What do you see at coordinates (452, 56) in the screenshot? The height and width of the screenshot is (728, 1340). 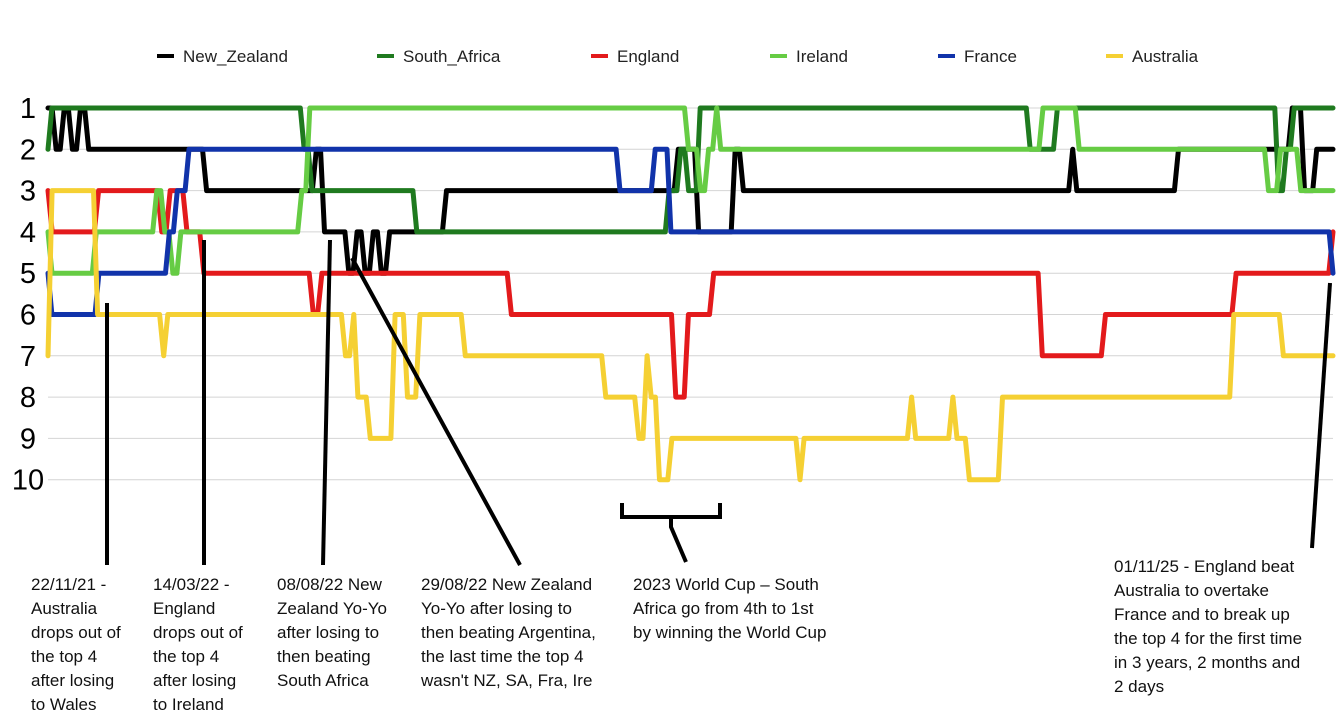 I see `legend-label: South_Africa` at bounding box center [452, 56].